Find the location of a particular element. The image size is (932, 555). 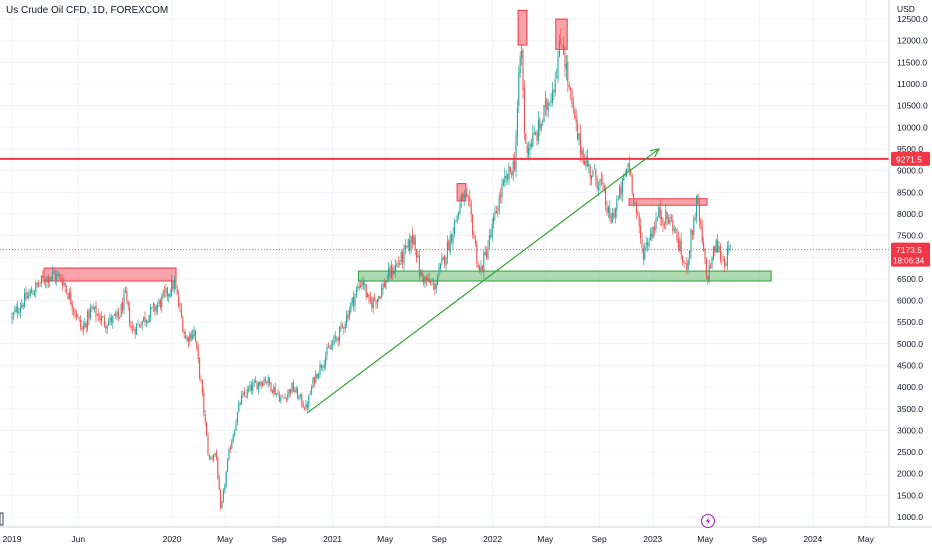

time-tick-label: 2021 is located at coordinates (332, 539).